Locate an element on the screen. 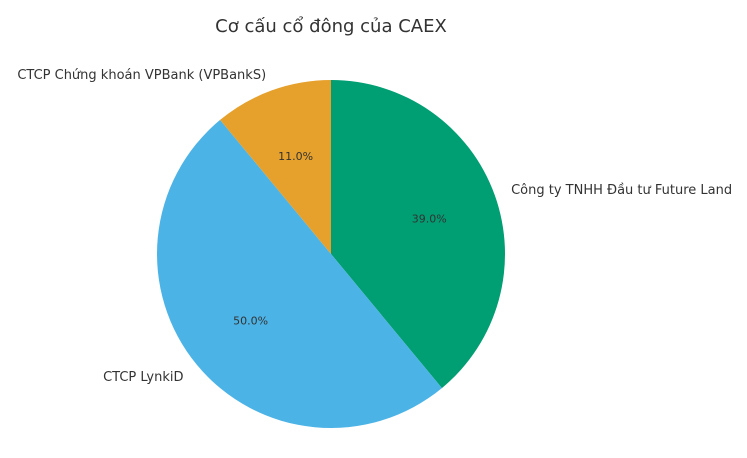  pie-percent-label: 39.0% is located at coordinates (429, 219).